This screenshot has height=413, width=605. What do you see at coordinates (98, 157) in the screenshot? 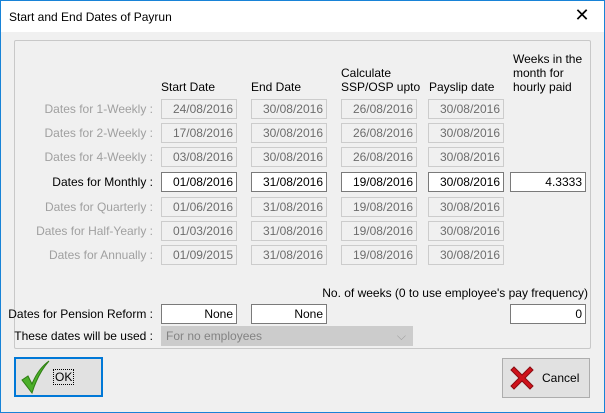
I see `row-label: Dates for 4-Weekly :` at bounding box center [98, 157].